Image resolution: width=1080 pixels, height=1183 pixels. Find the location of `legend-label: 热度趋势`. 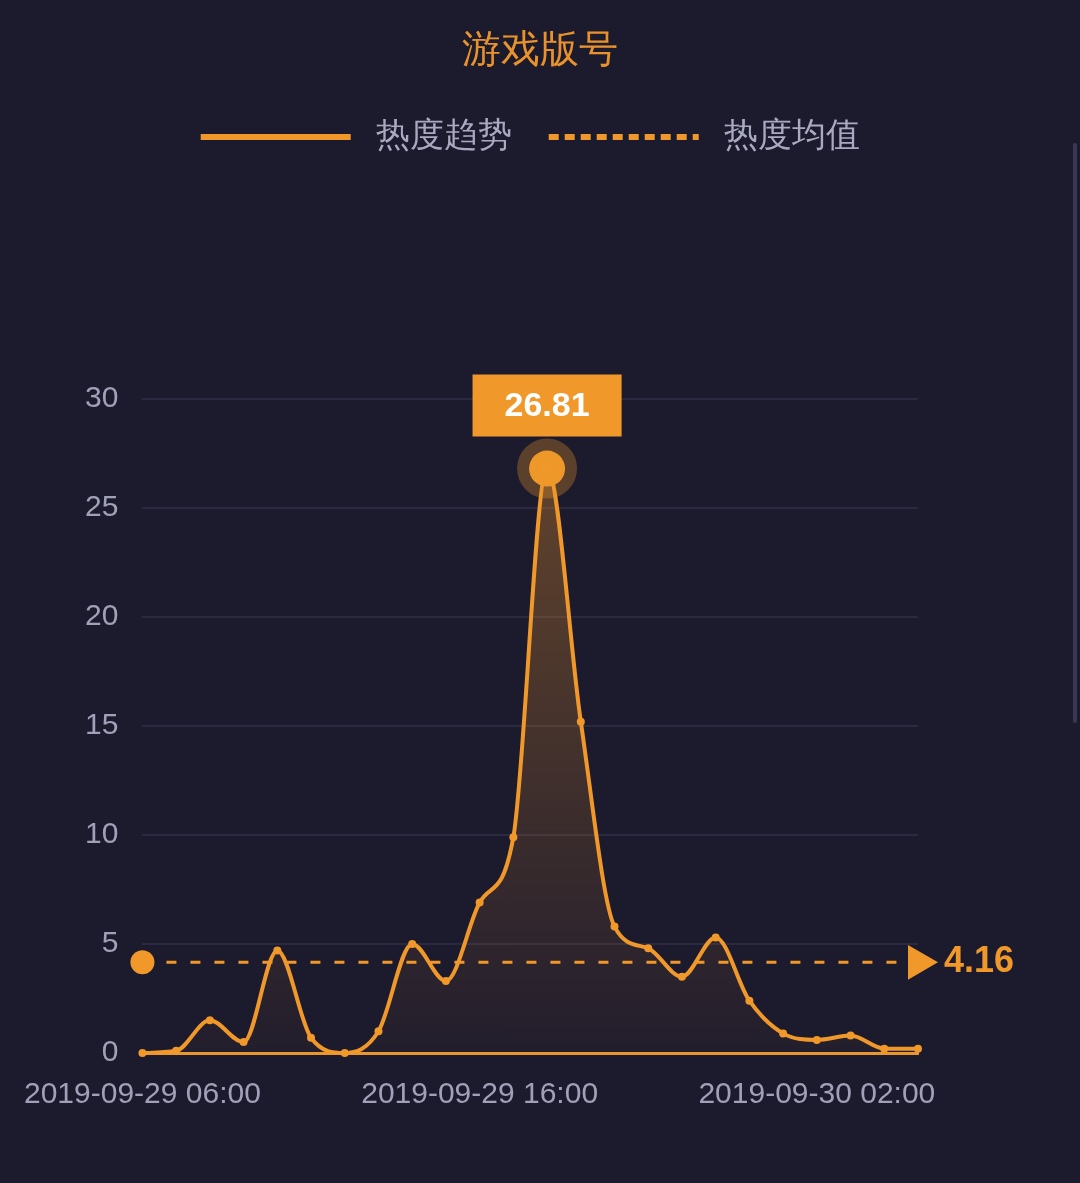

legend-label: 热度趋势 is located at coordinates (443, 133).